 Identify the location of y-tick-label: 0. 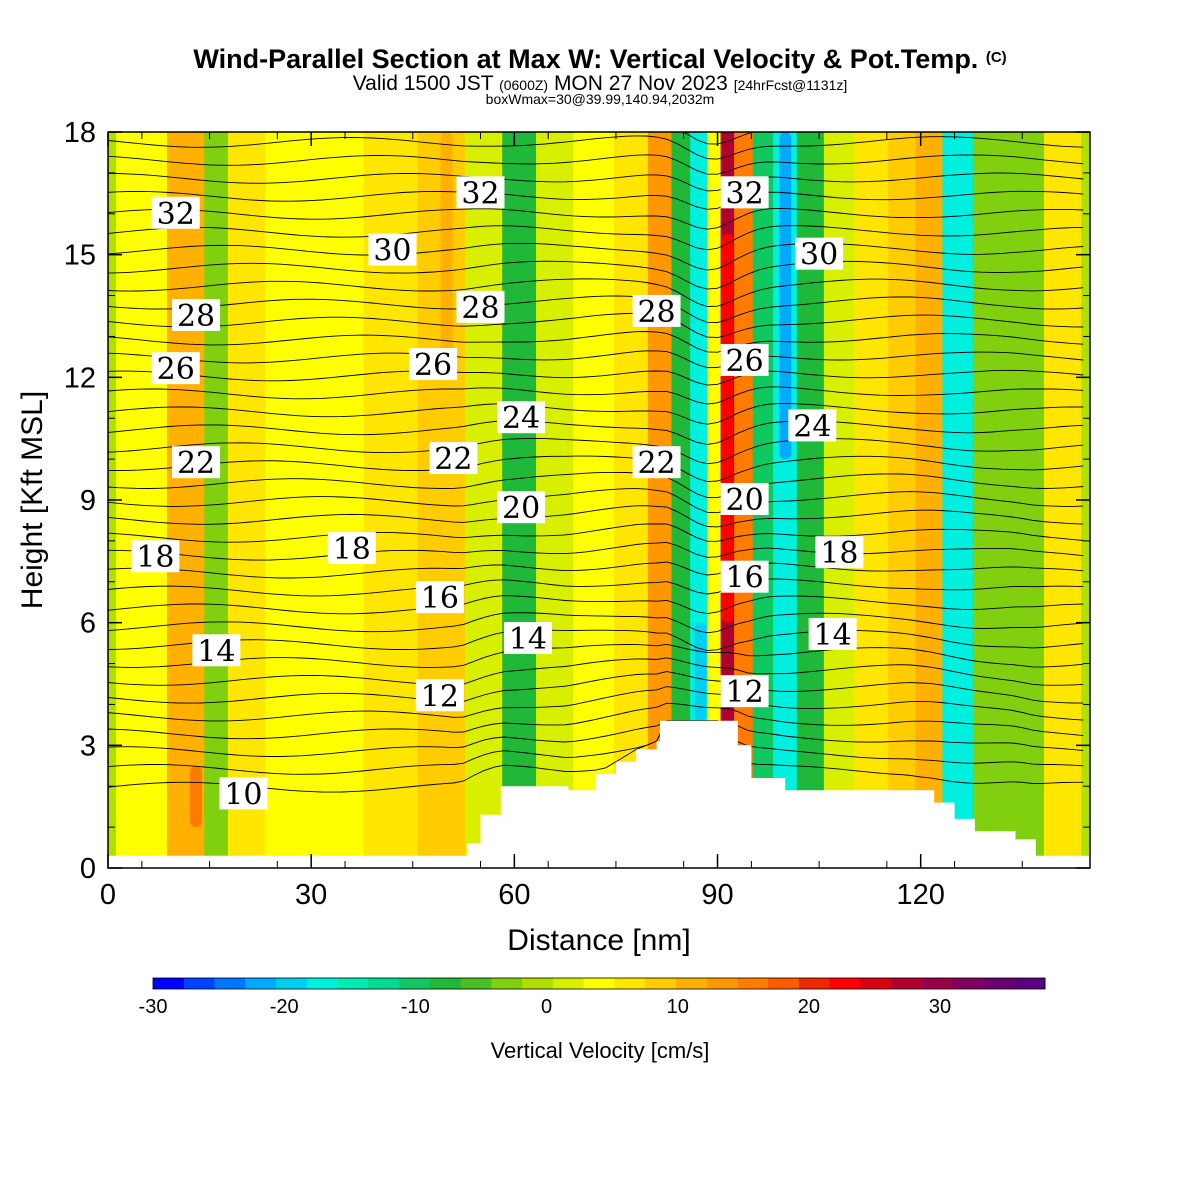
(88, 869).